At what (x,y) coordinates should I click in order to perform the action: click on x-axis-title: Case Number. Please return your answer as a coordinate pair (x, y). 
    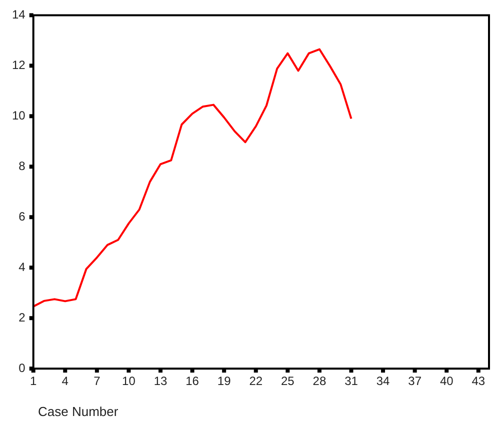
    Looking at the image, I should click on (78, 411).